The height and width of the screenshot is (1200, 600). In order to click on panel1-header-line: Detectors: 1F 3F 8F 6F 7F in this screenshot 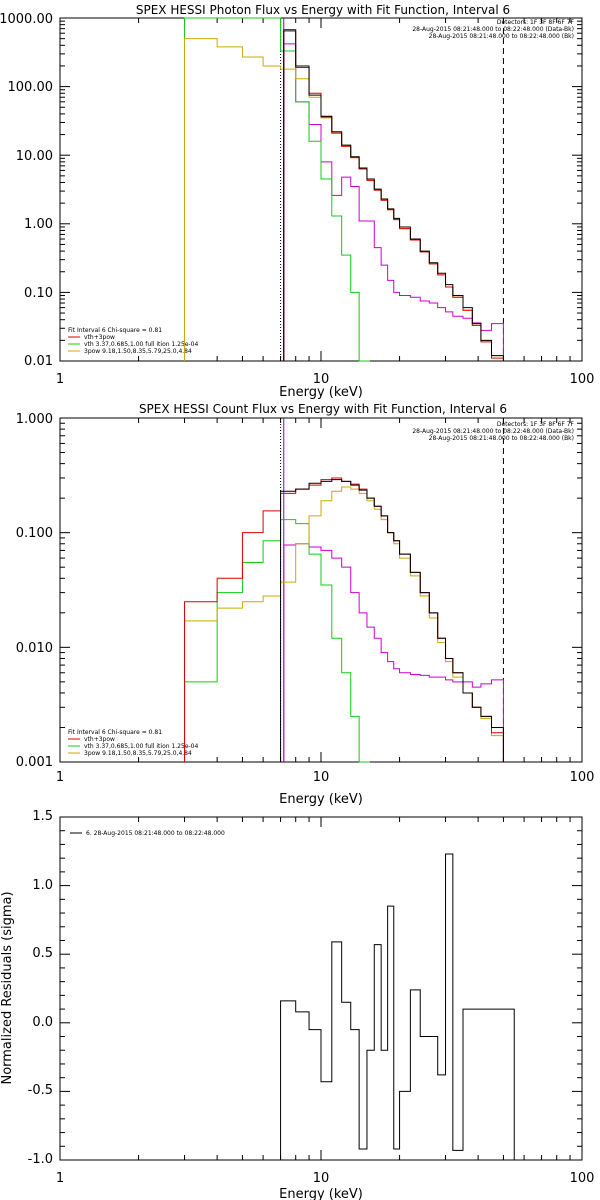, I will do `click(536, 22)`.